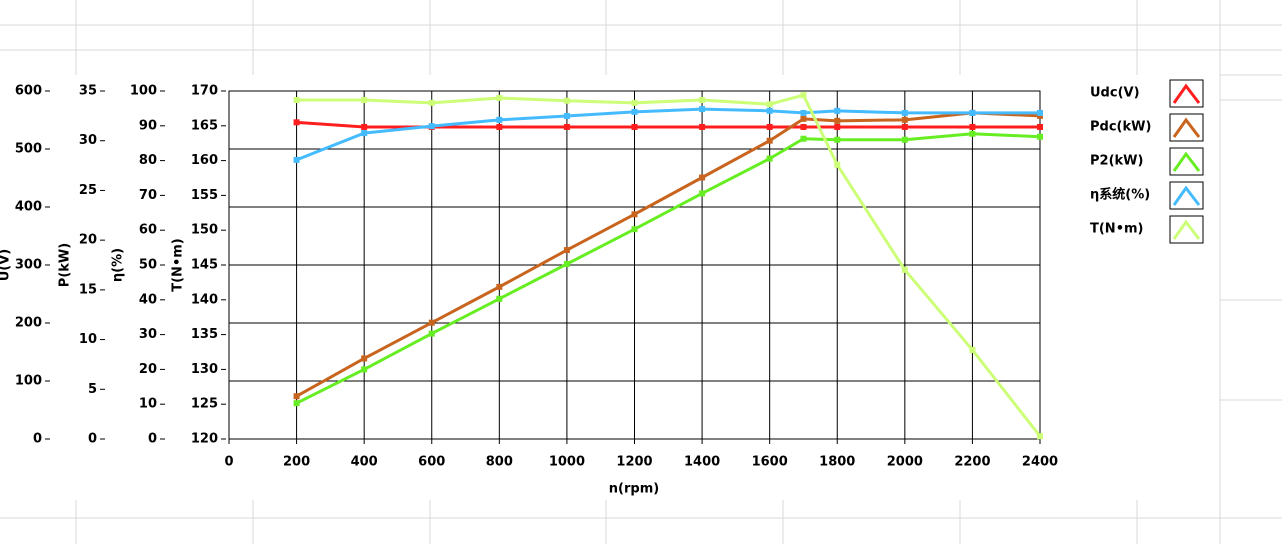 The image size is (1282, 548). I want to click on legend-label: Pdc(kW), so click(1120, 127).